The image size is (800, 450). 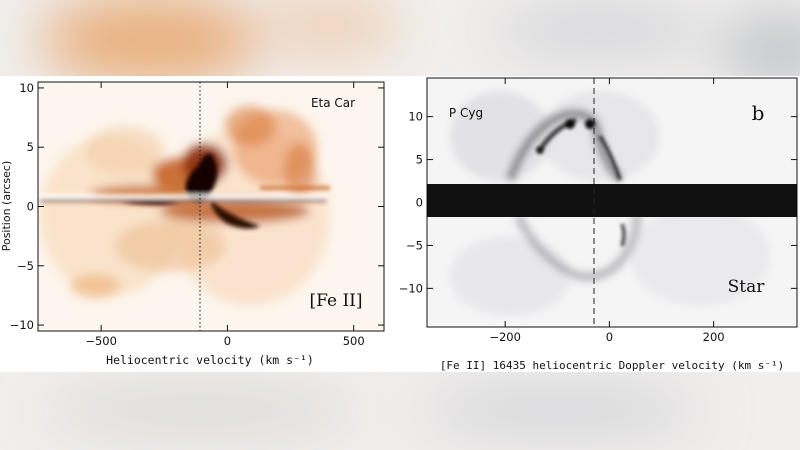 I want to click on object-label: Eta Car, so click(x=333, y=103).